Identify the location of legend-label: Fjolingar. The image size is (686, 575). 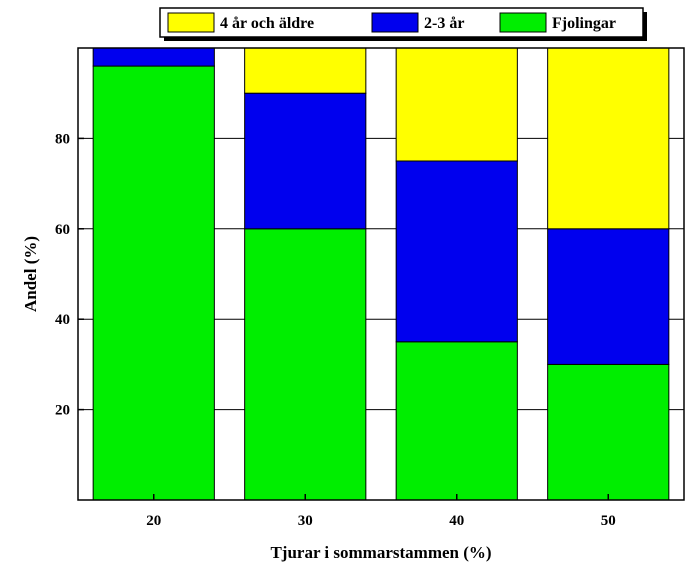
(584, 23).